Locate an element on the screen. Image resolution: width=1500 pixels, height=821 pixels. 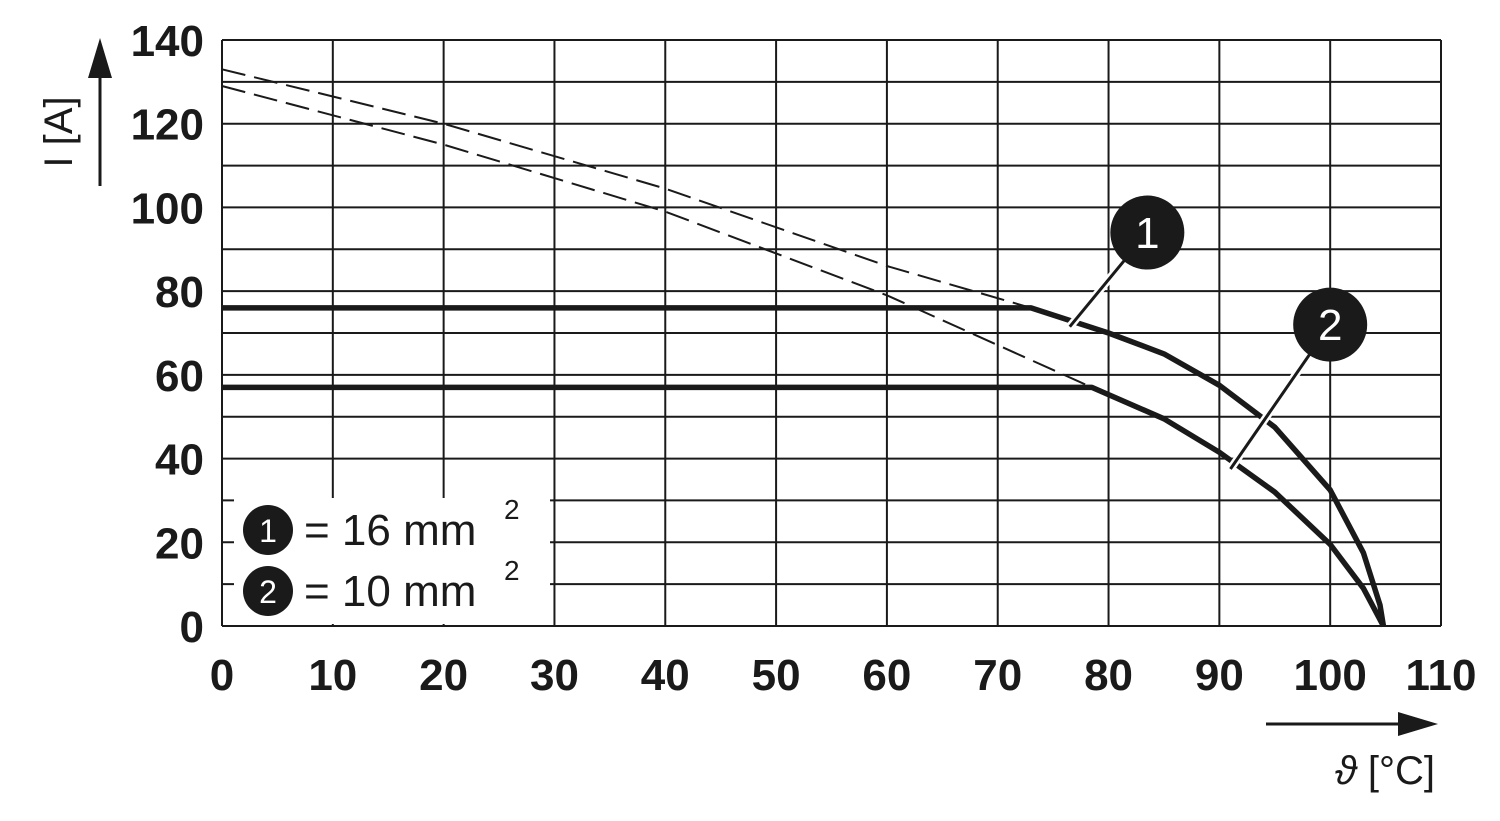
x-tick-label: 80 is located at coordinates (1108, 675).